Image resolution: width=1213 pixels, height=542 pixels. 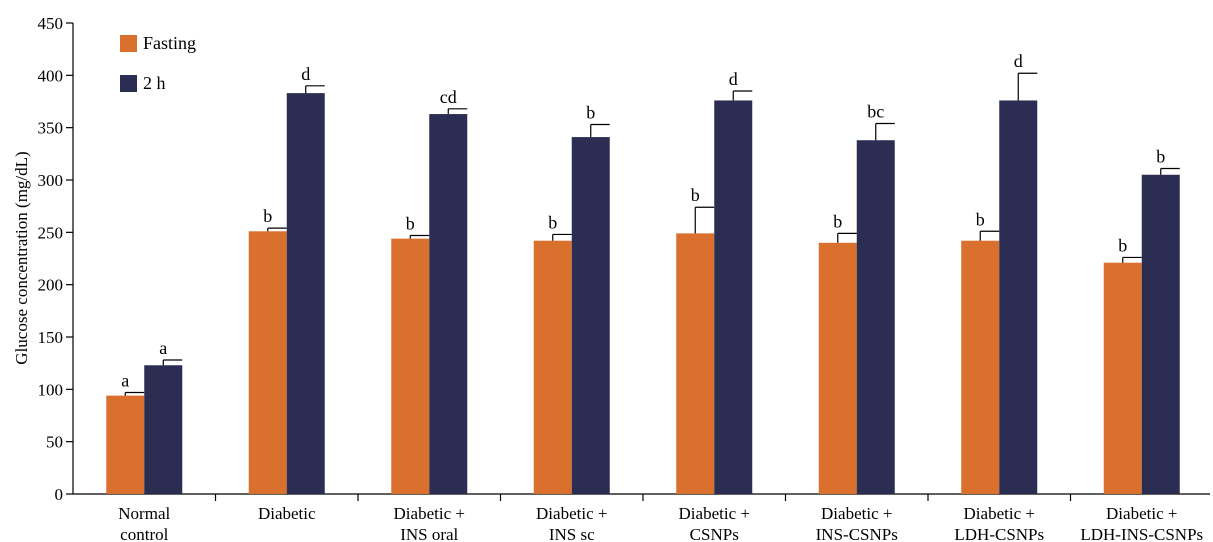 What do you see at coordinates (51, 180) in the screenshot?
I see `y-tick-label: 300` at bounding box center [51, 180].